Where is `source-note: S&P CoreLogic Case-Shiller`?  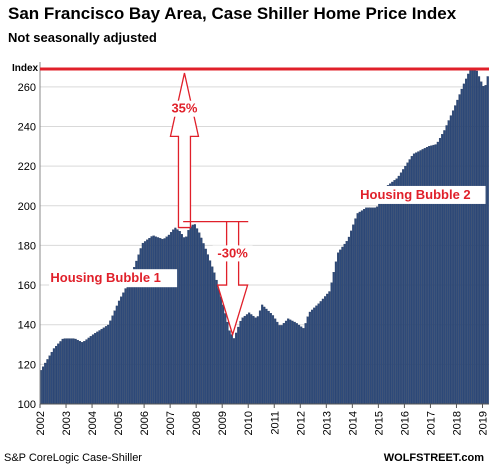 source-note: S&P CoreLogic Case-Shiller is located at coordinates (73, 458).